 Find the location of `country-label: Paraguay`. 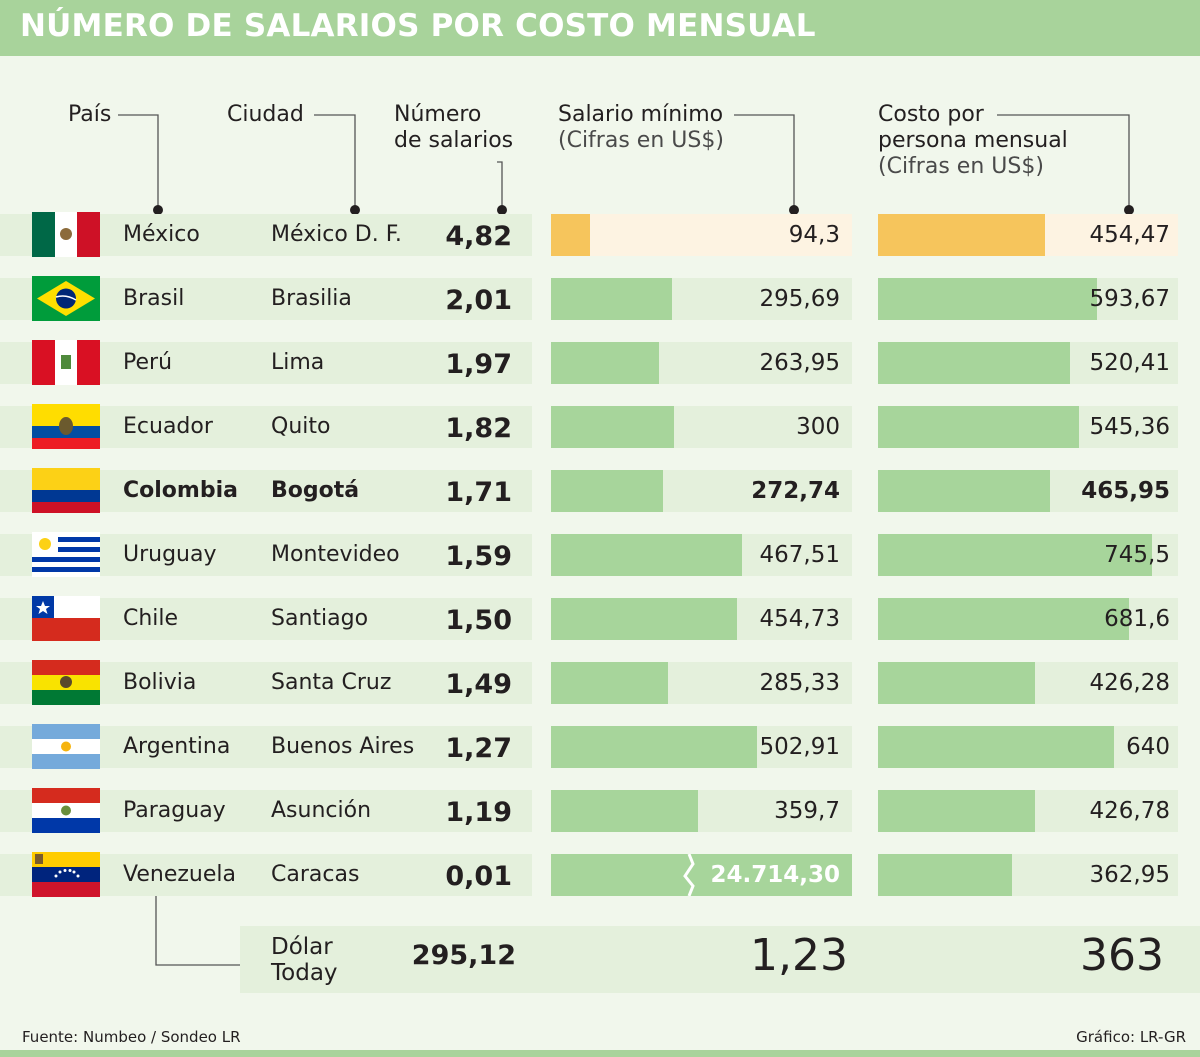

country-label: Paraguay is located at coordinates (174, 810).